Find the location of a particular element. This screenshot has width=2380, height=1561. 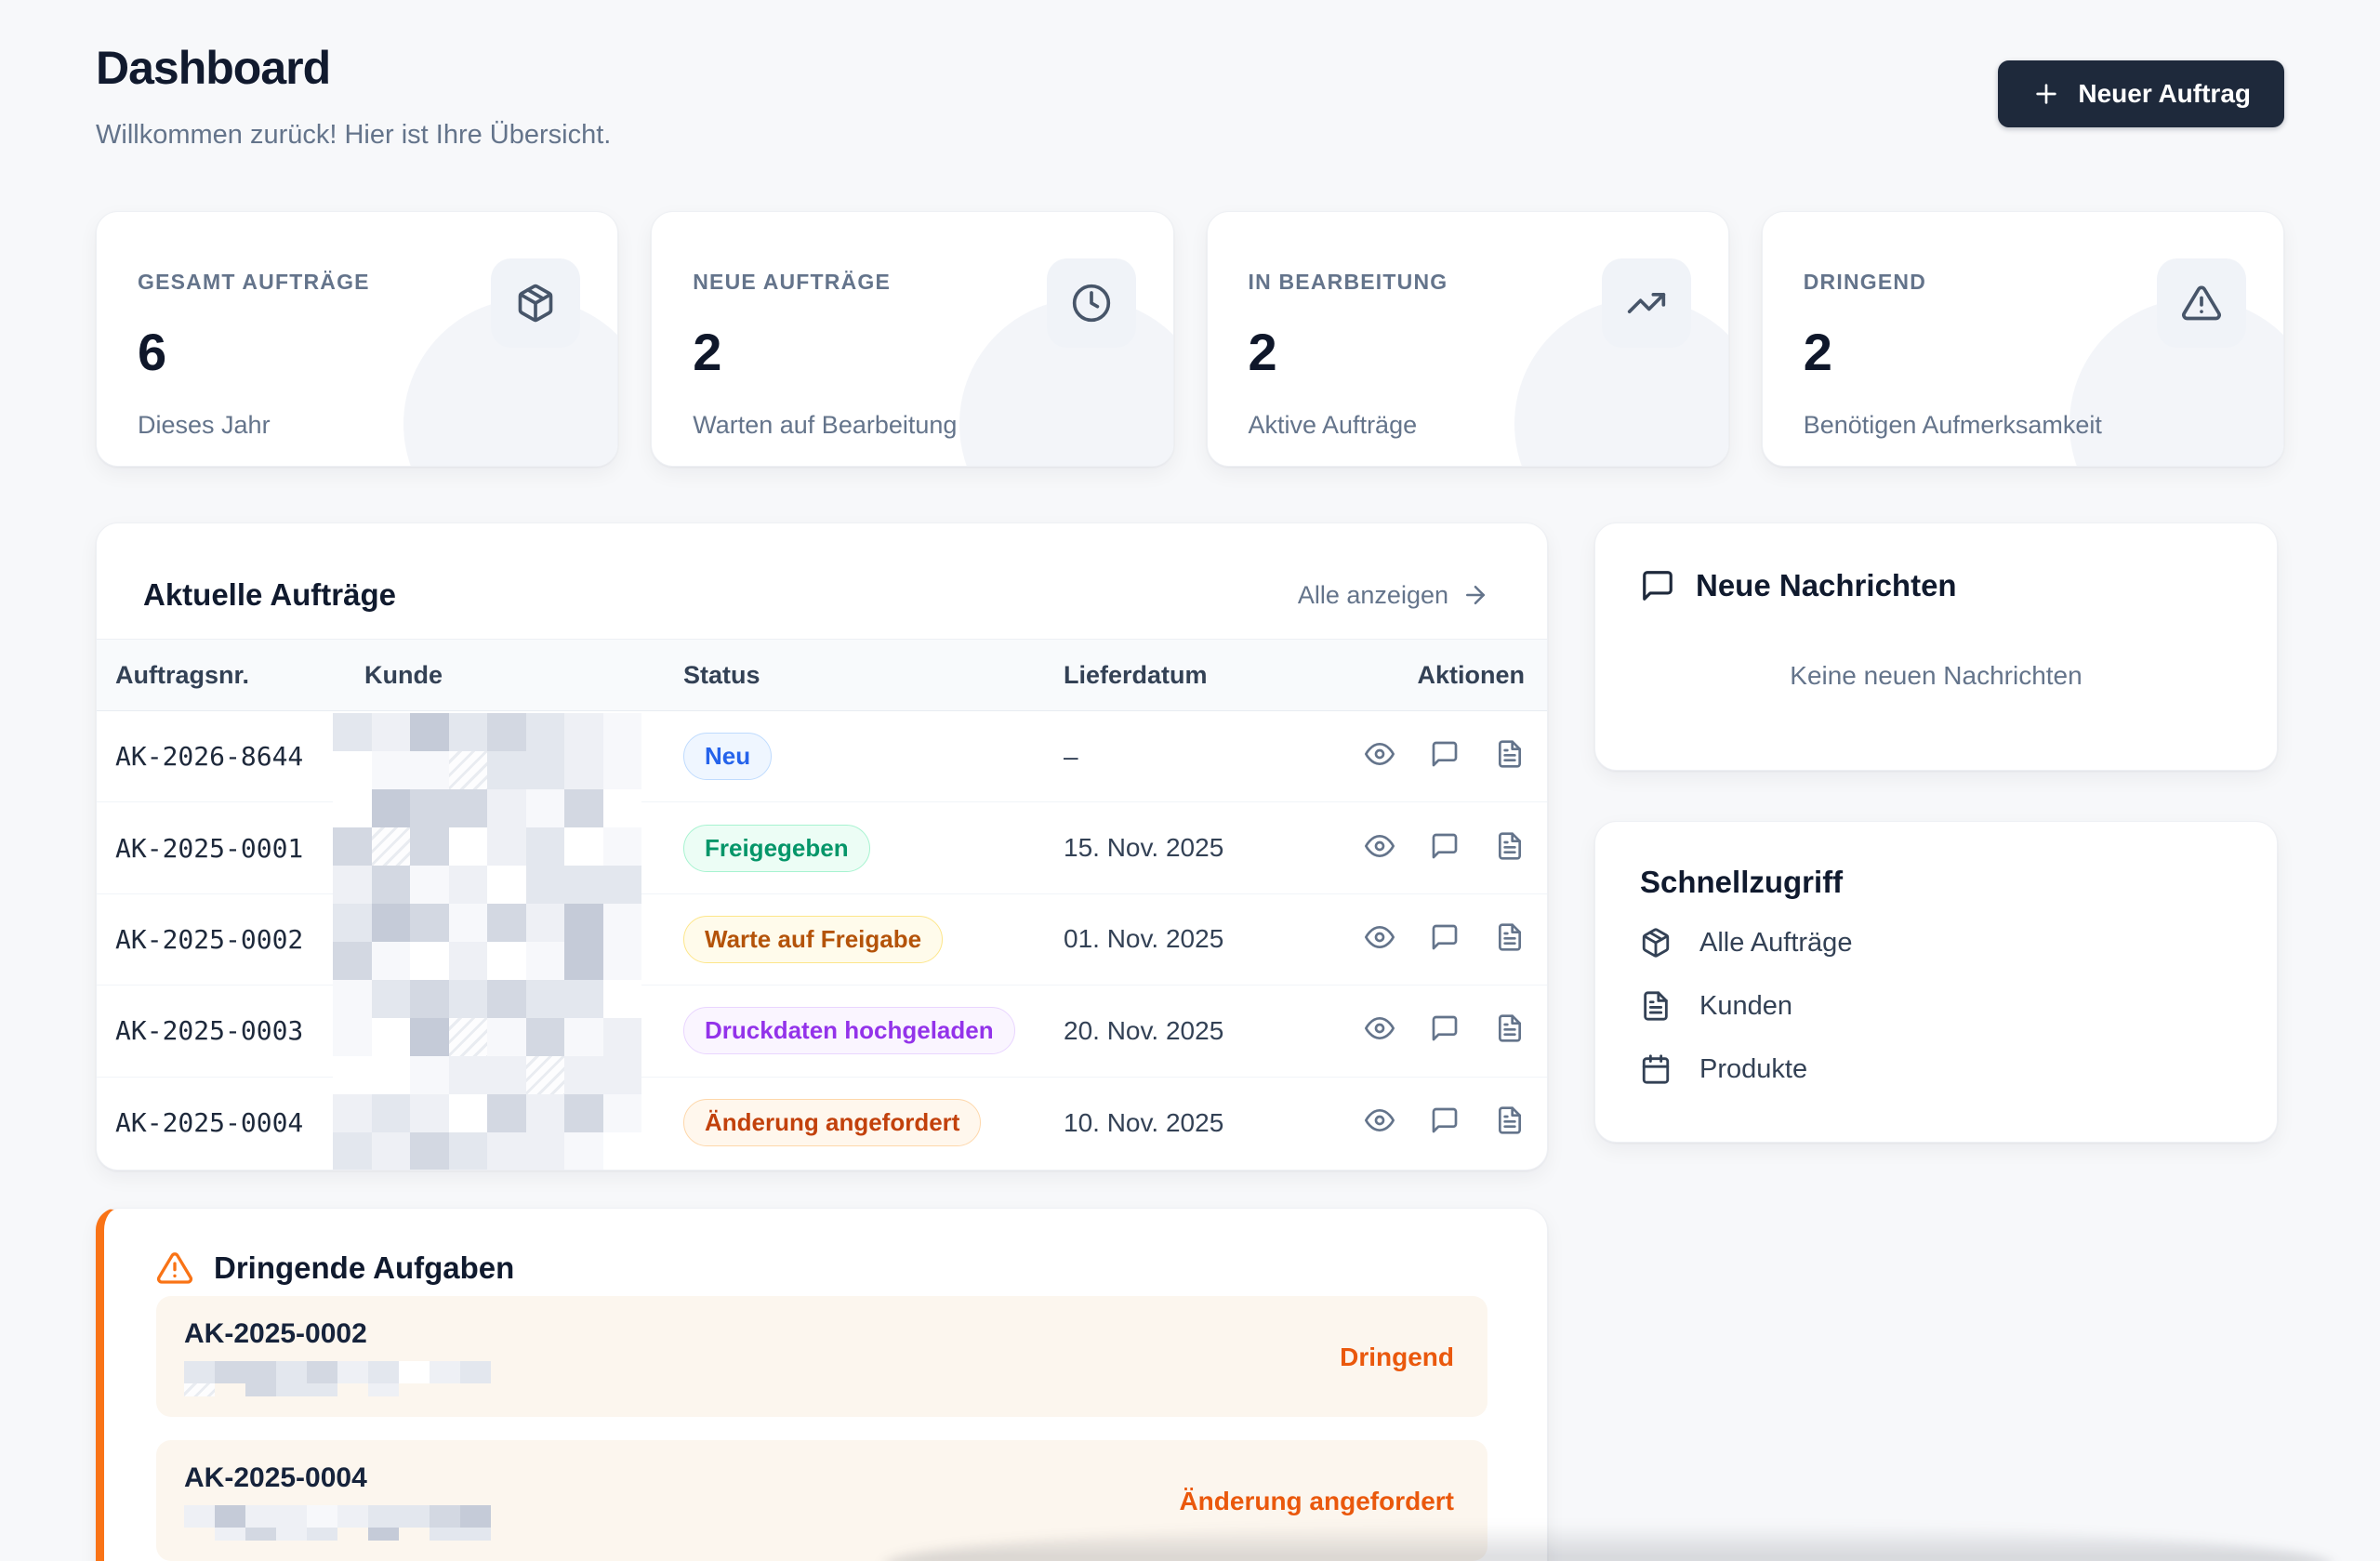

page-title: Dashboard is located at coordinates (213, 68).